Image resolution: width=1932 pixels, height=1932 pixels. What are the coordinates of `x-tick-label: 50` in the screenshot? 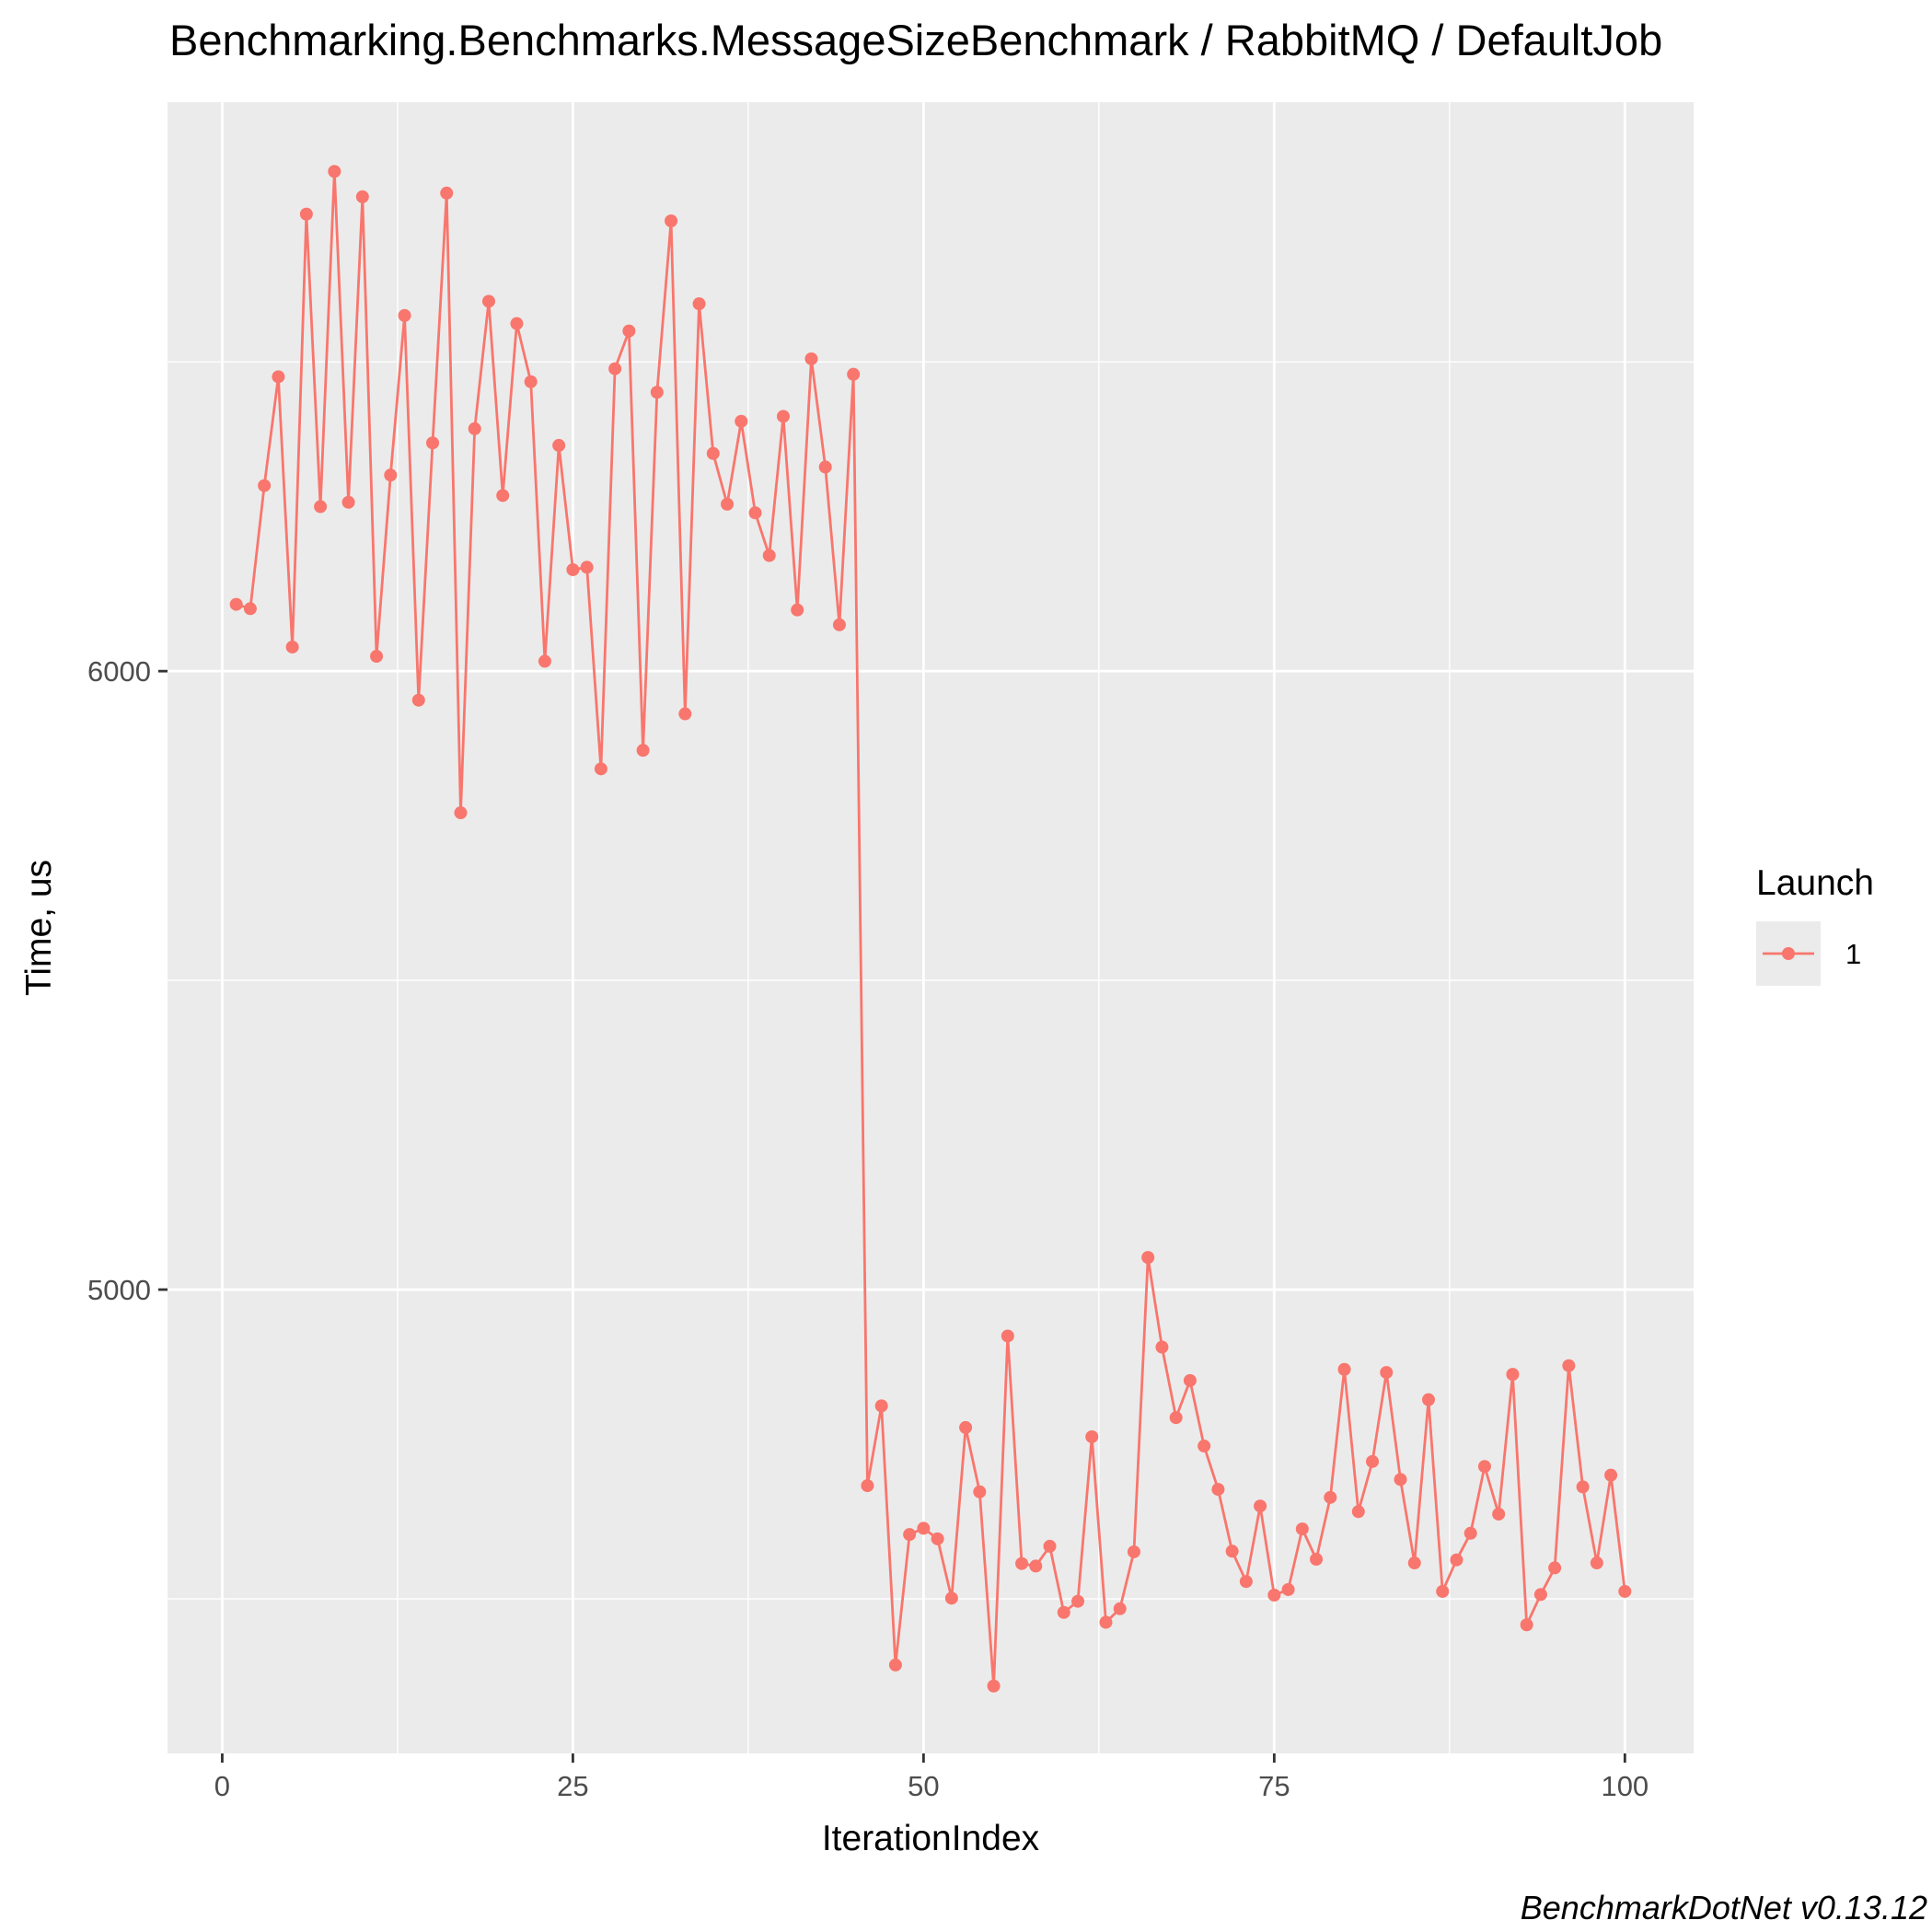 It's located at (924, 1786).